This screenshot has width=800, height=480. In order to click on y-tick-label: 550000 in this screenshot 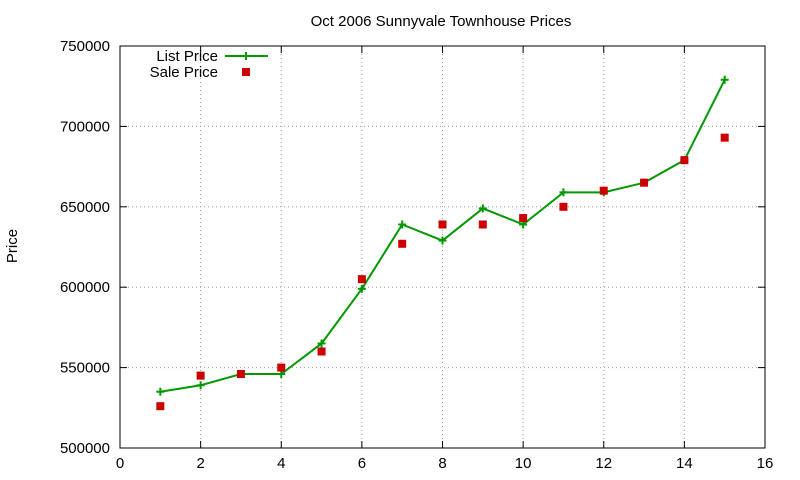, I will do `click(85, 368)`.